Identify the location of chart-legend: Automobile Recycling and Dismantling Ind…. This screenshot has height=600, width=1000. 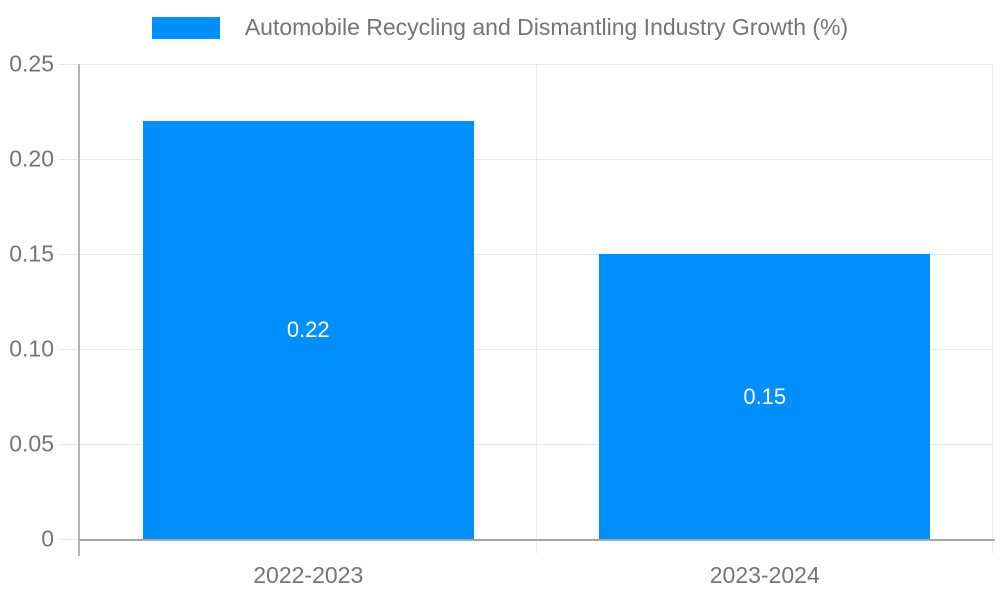
(500, 27).